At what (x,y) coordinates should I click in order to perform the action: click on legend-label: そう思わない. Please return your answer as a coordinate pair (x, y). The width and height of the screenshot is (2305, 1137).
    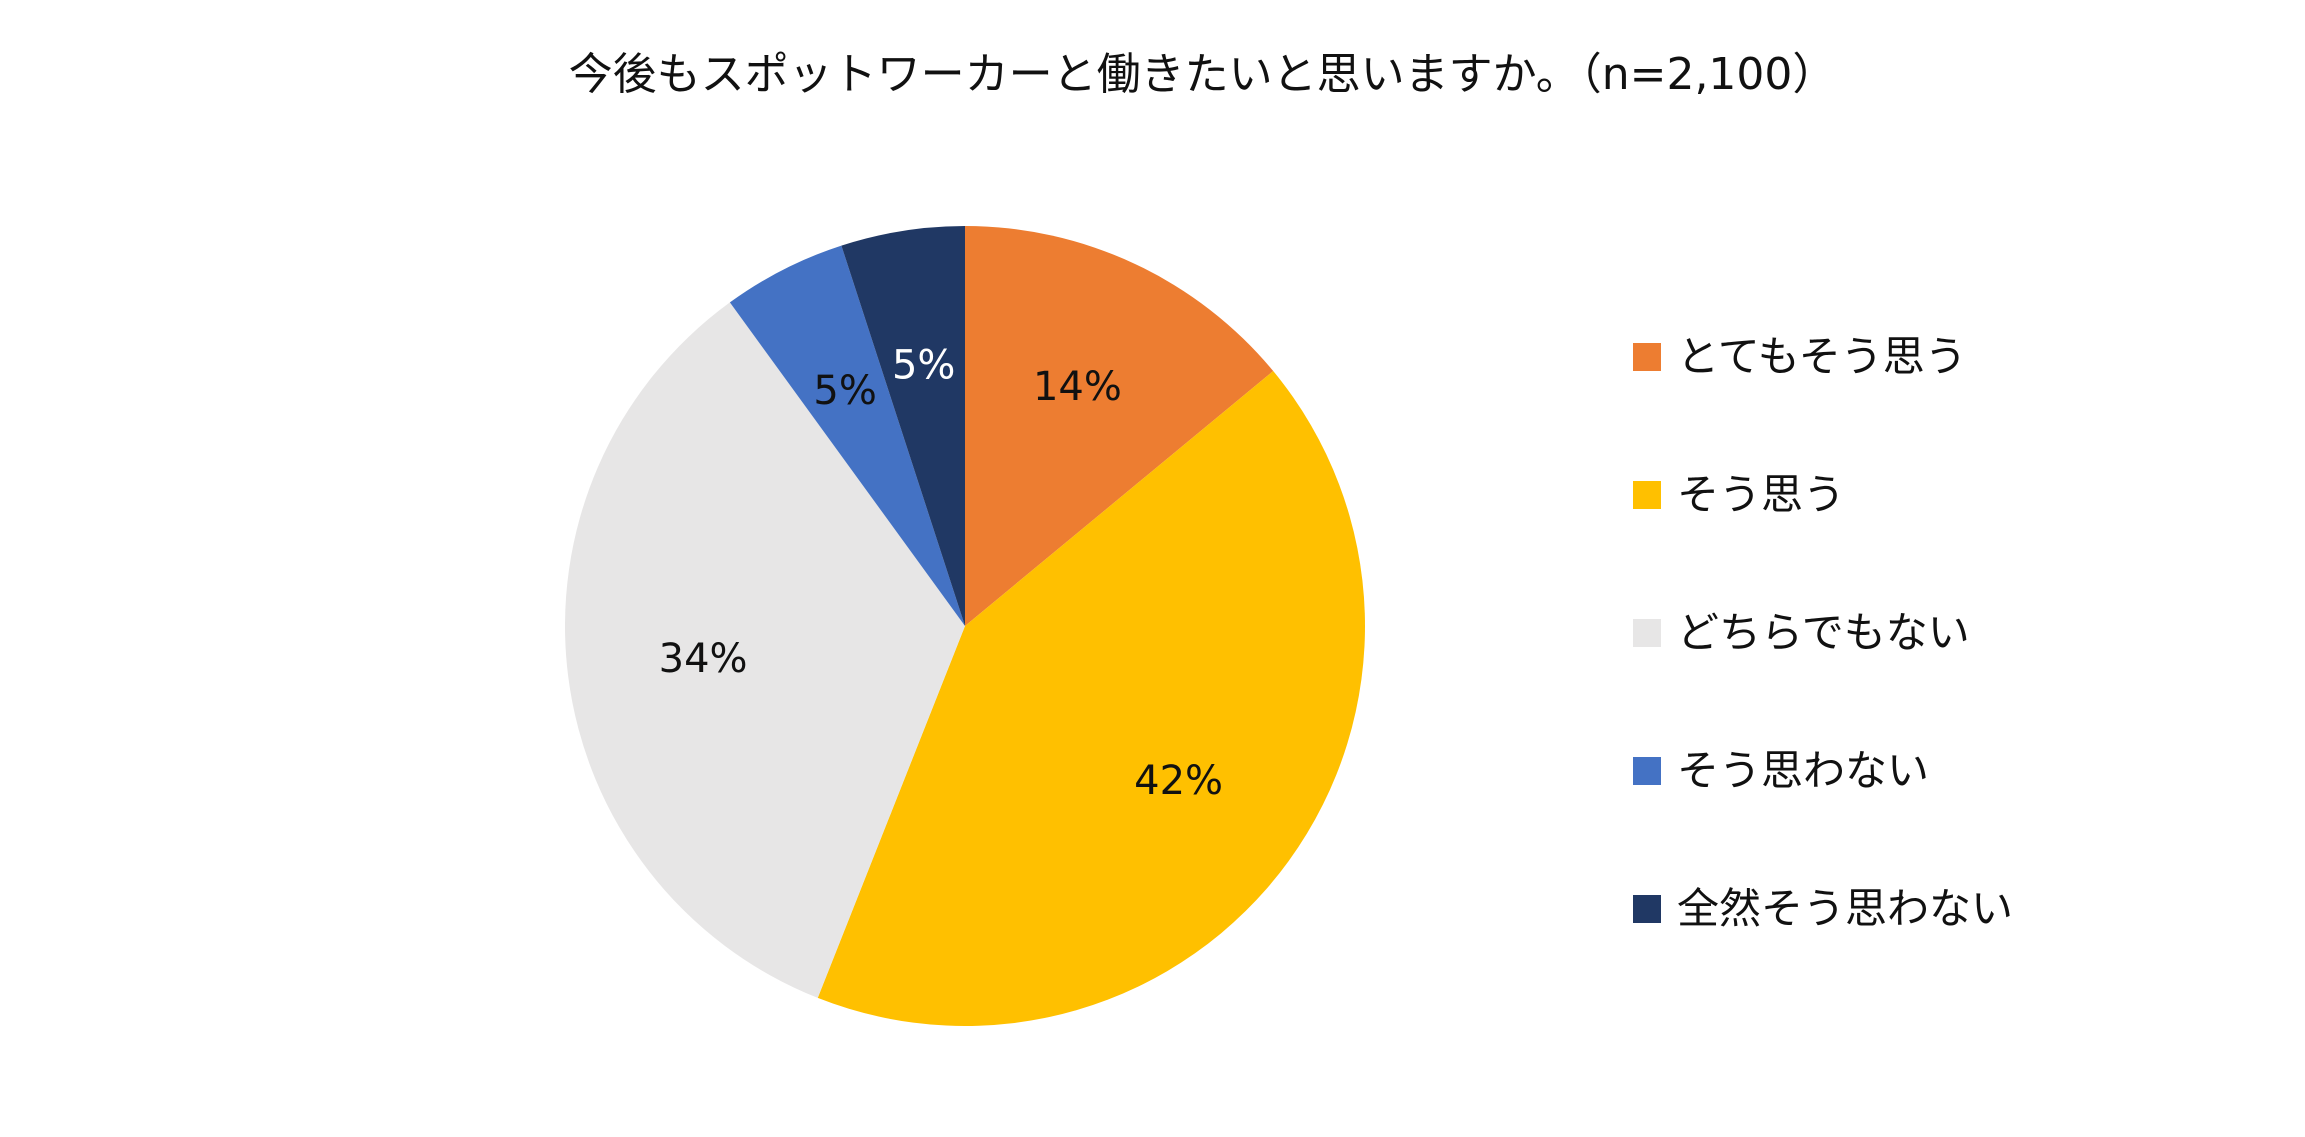
    Looking at the image, I should click on (1803, 770).